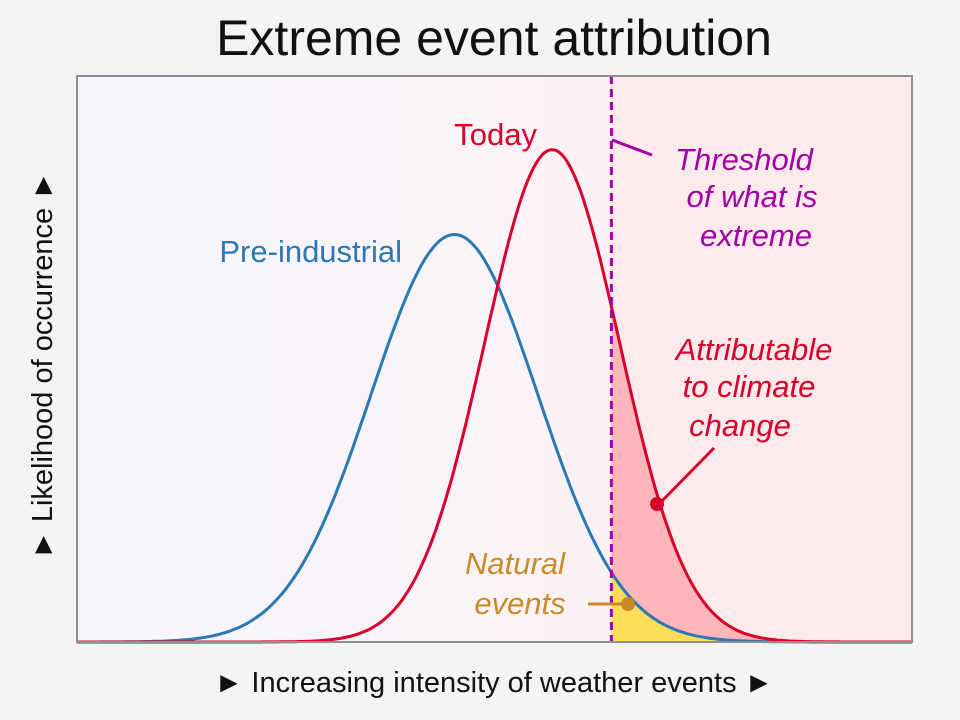  Describe the element at coordinates (519, 603) in the screenshot. I see `natural-label-line-2: events` at that location.